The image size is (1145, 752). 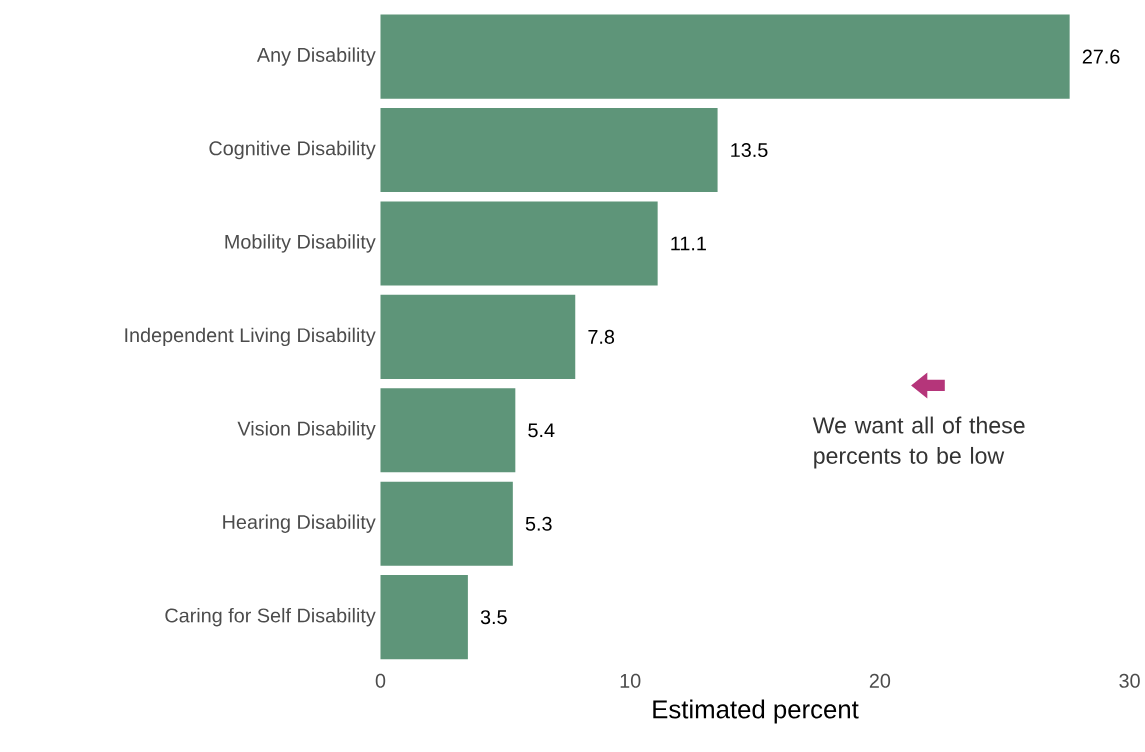 What do you see at coordinates (541, 430) in the screenshot?
I see `data-label: 5.4` at bounding box center [541, 430].